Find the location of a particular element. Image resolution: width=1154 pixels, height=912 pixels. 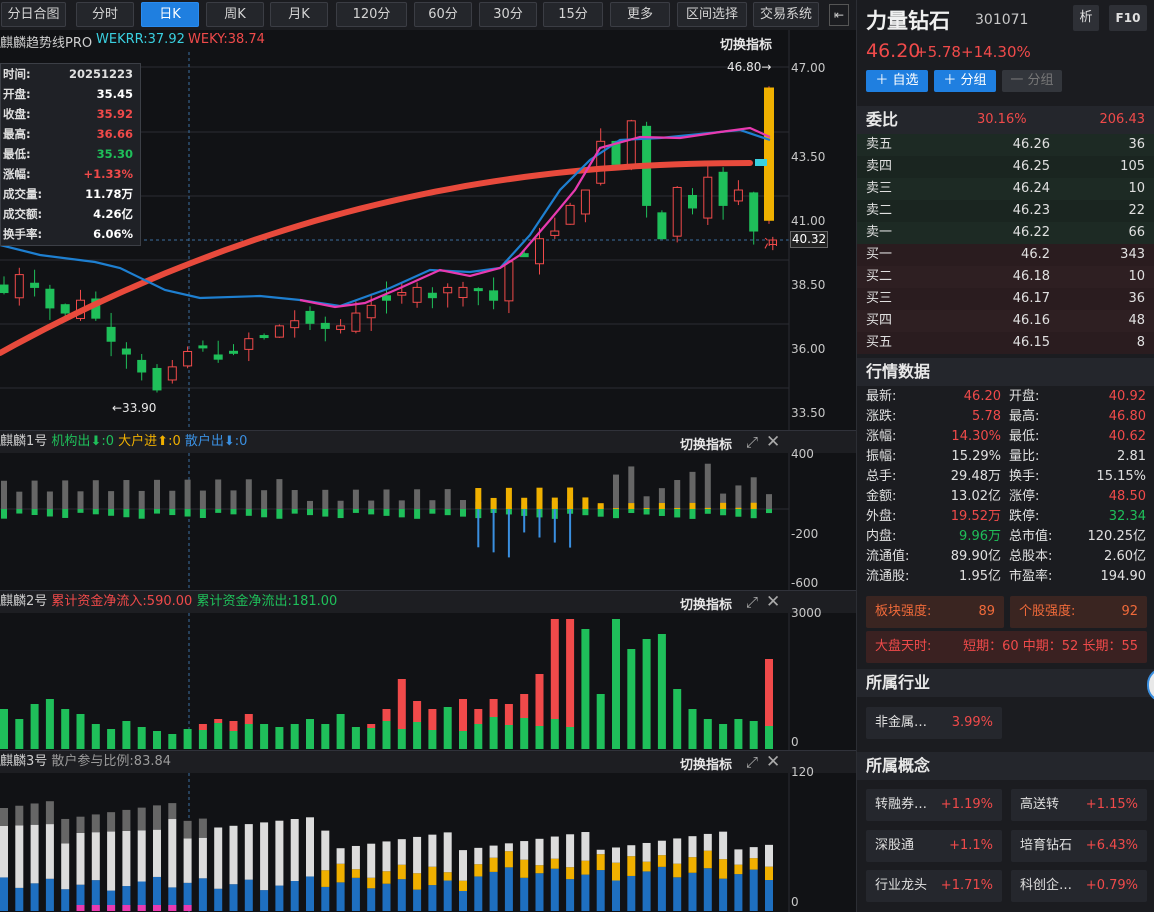

switch-indicator-button: 切换指标 is located at coordinates (745, 45).